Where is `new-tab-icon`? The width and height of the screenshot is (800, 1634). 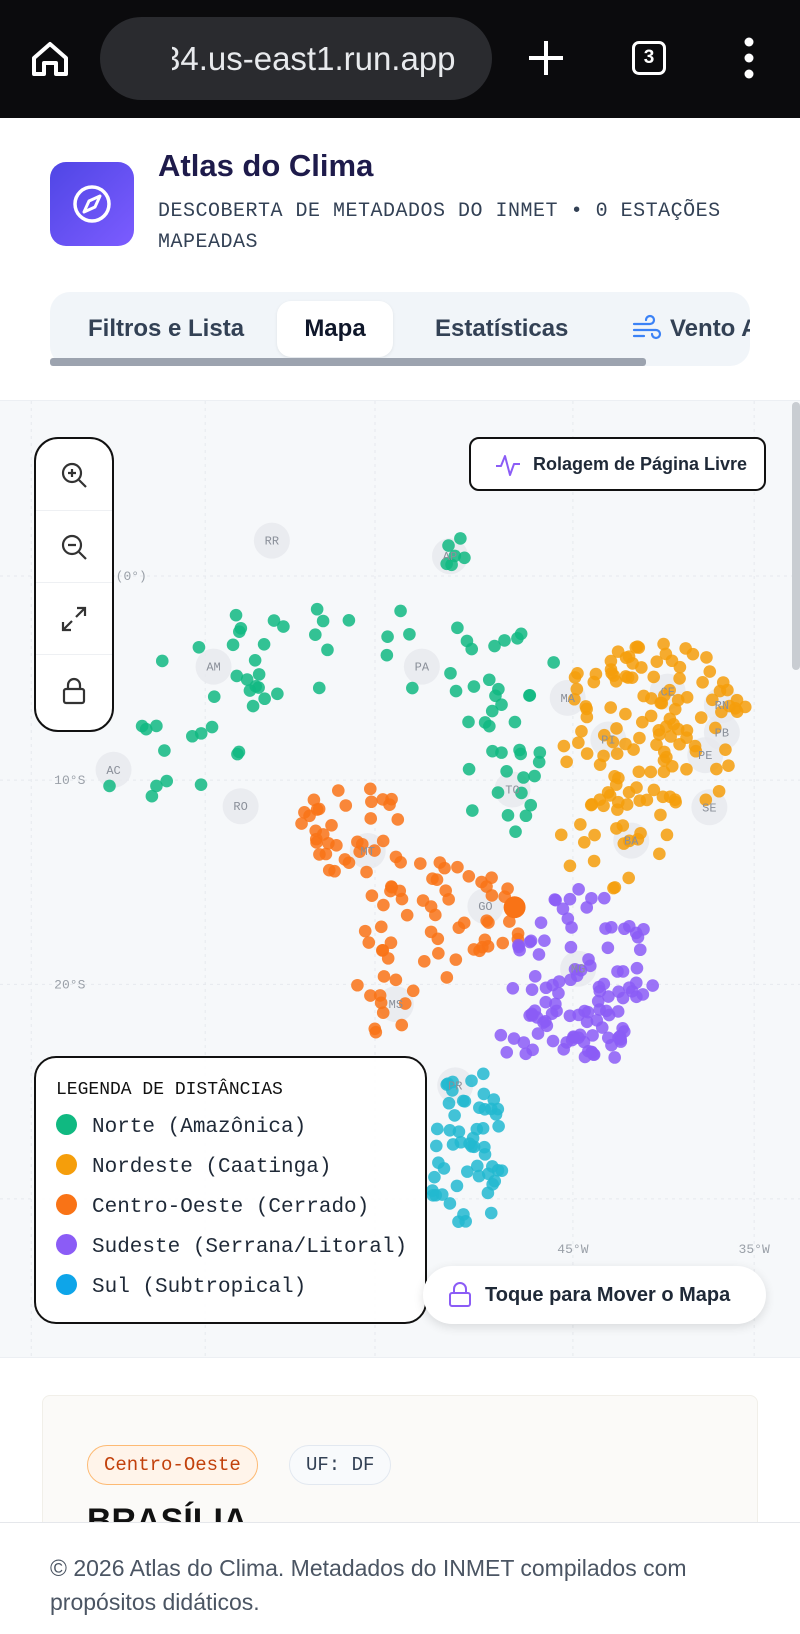
new-tab-icon is located at coordinates (546, 58).